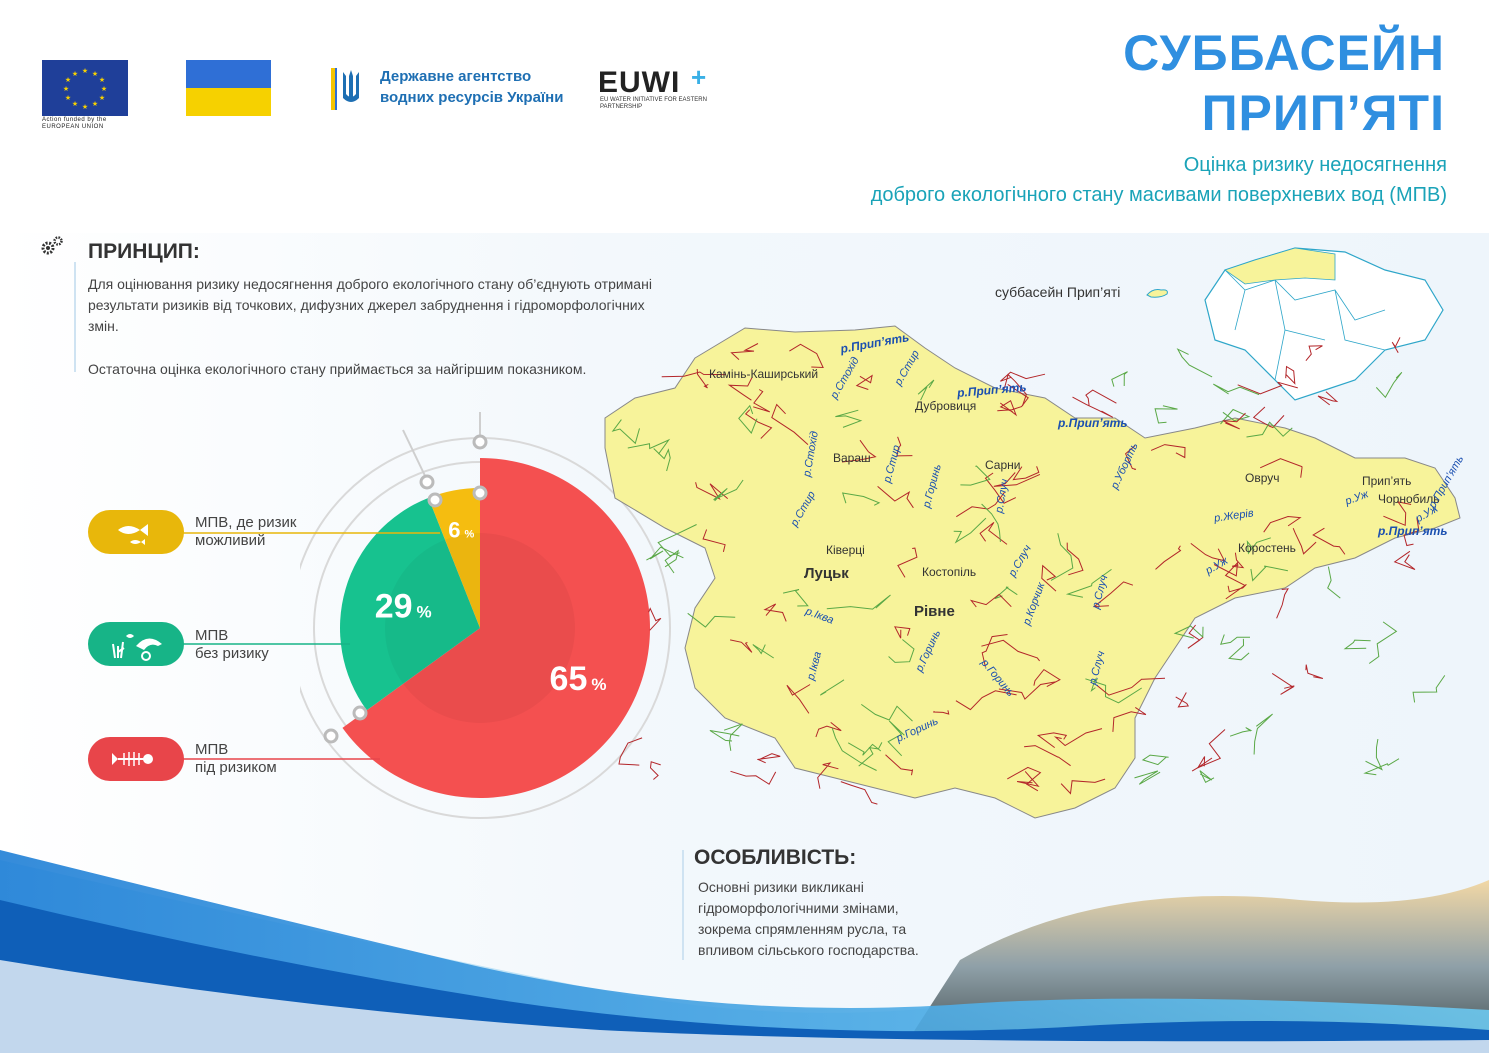  Describe the element at coordinates (934, 611) in the screenshot. I see `map-city-label: Рівне` at that location.